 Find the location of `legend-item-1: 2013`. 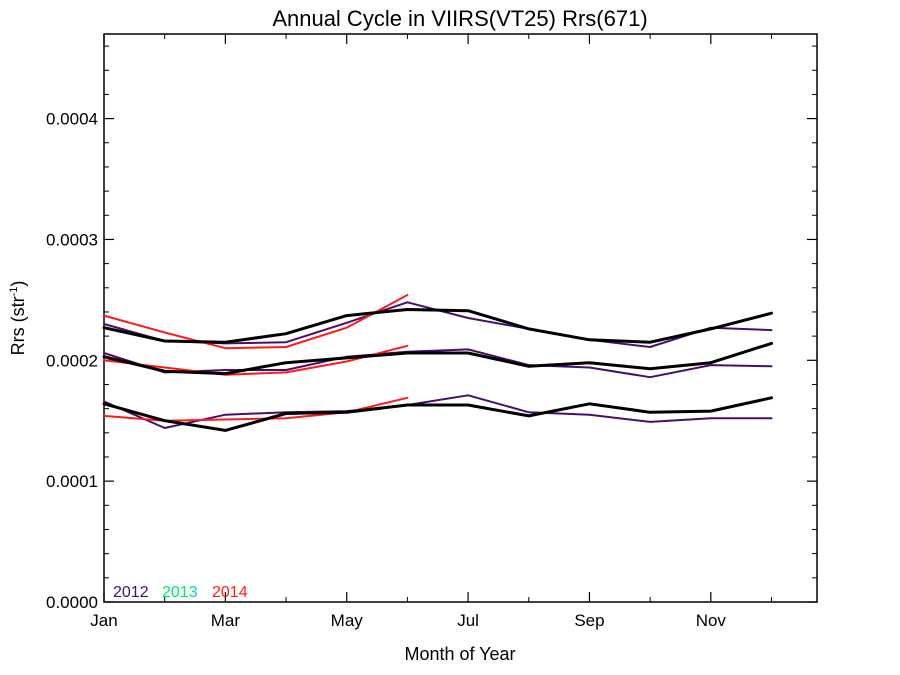

legend-item-1: 2013 is located at coordinates (180, 592).